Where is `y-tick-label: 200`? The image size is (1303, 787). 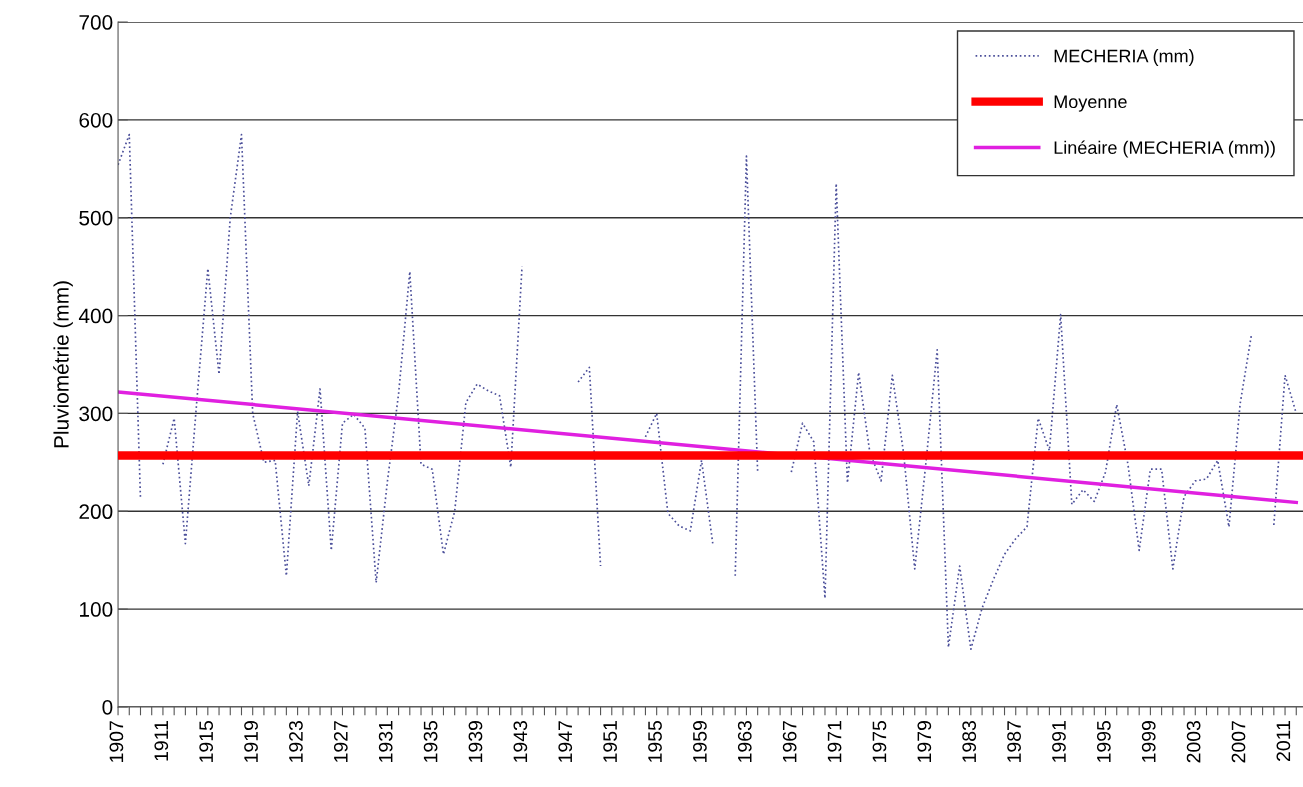 y-tick-label: 200 is located at coordinates (96, 512).